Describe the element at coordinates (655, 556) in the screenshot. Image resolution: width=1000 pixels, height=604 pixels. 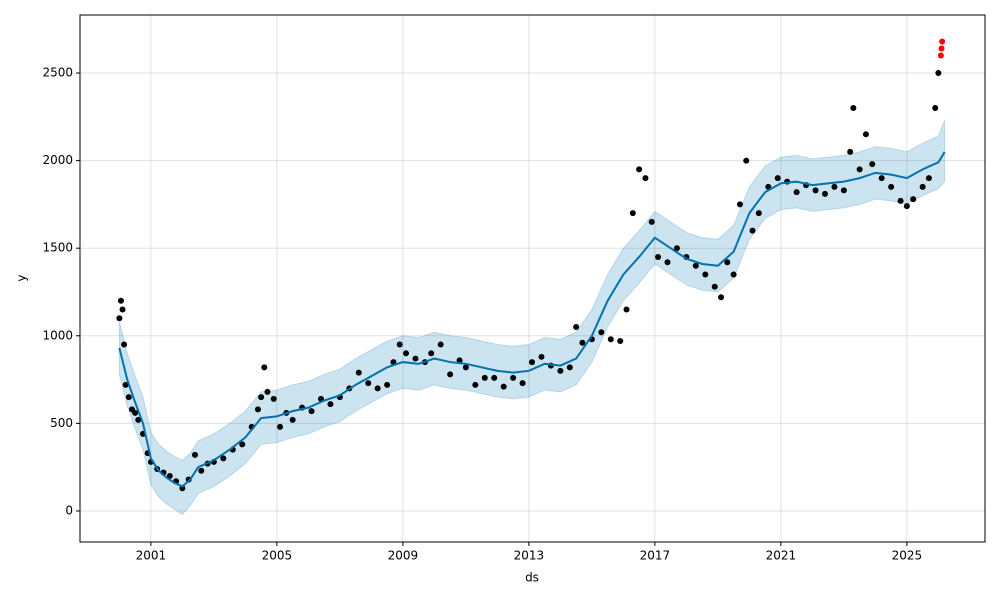
I see `x-tick-label: 2017` at that location.